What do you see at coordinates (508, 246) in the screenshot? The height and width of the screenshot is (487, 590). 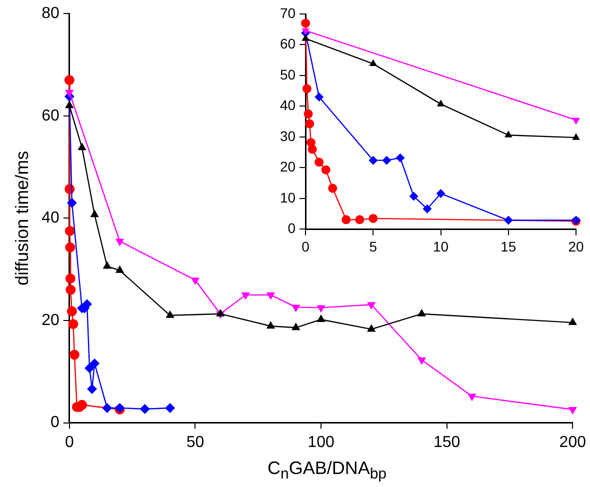 I see `x-tick-label: 15` at bounding box center [508, 246].